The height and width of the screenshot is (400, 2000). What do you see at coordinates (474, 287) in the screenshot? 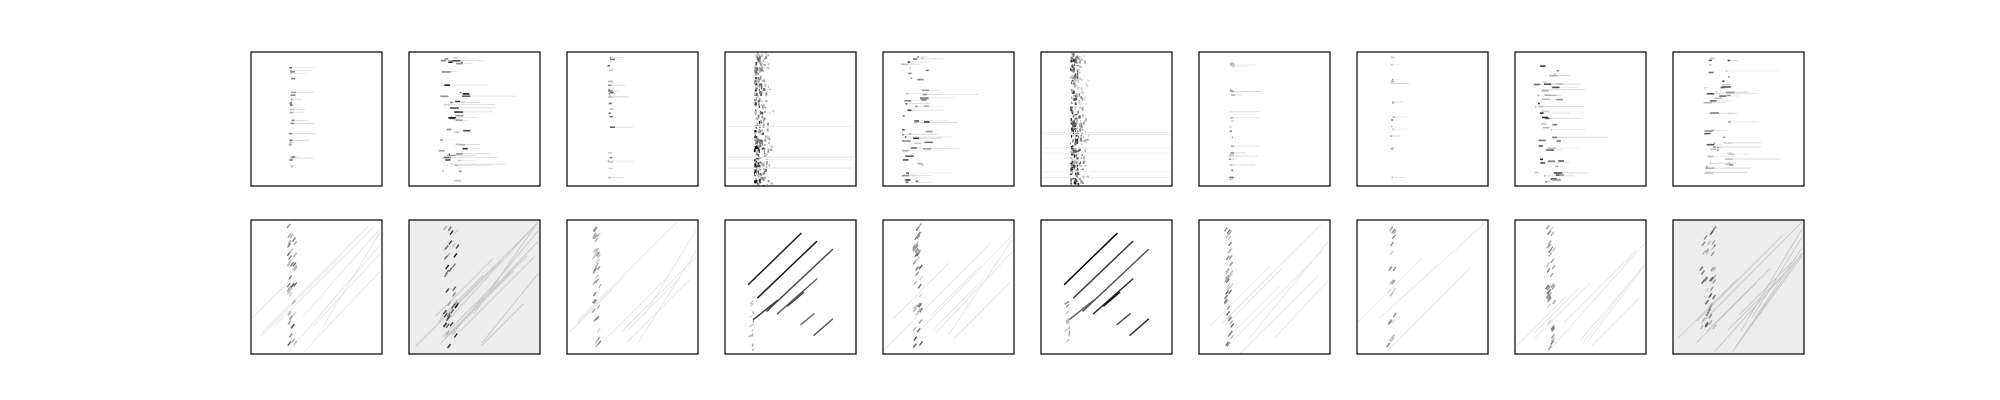
I see `panel-frame` at bounding box center [474, 287].